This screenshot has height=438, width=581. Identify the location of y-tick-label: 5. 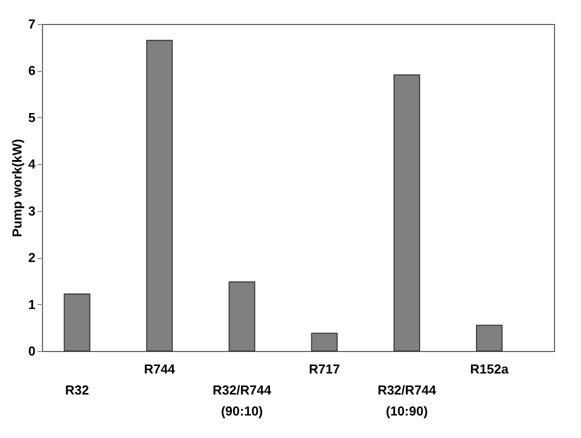
(32, 117).